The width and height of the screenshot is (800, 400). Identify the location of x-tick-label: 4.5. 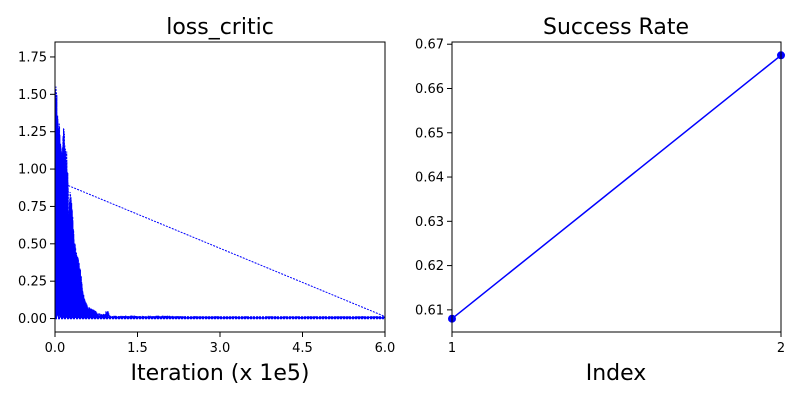
(302, 348).